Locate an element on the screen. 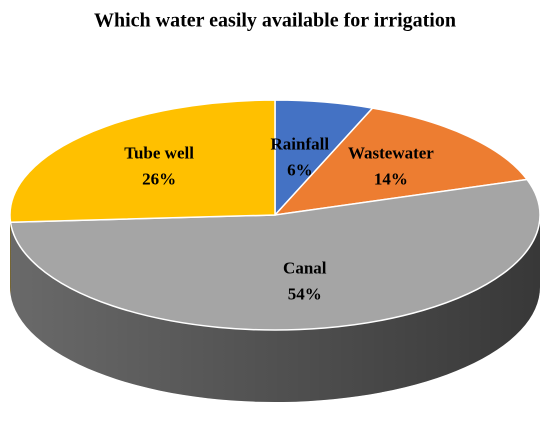 This screenshot has width=550, height=431. side-shade is located at coordinates (10, 255).